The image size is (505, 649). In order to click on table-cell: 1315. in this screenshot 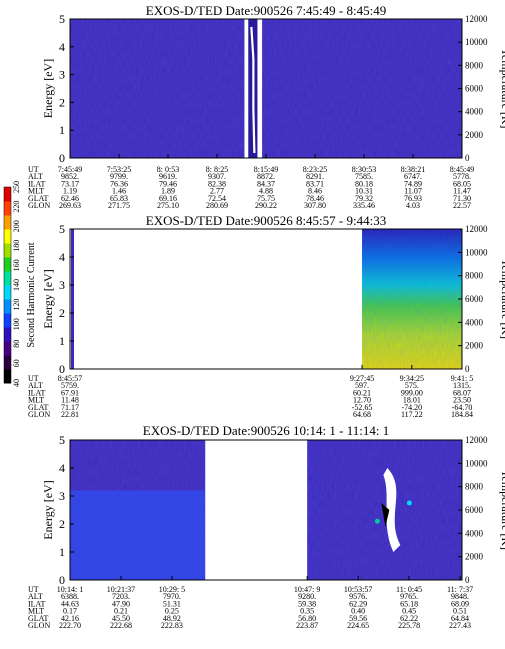, I will do `click(462, 385)`.